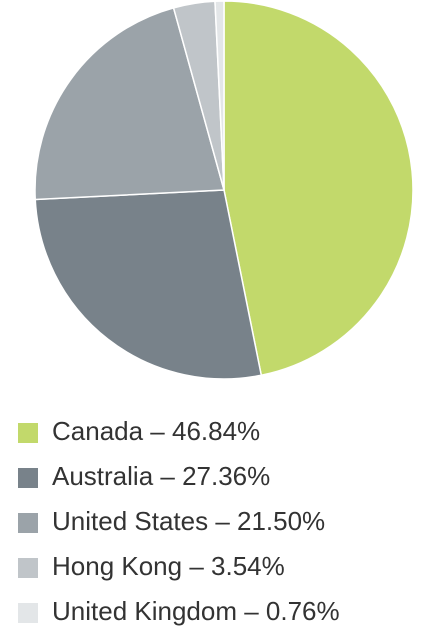 The height and width of the screenshot is (643, 423). What do you see at coordinates (156, 431) in the screenshot?
I see `legend-label: Canada – 46.84%` at bounding box center [156, 431].